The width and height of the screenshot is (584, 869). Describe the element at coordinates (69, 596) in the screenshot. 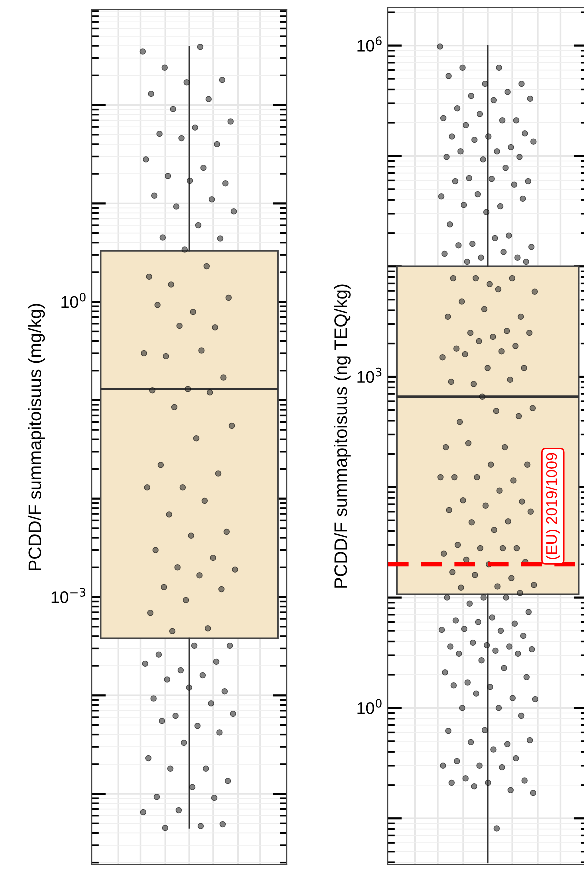

I see `y-tick-label: 10$^{−3}$` at that location.